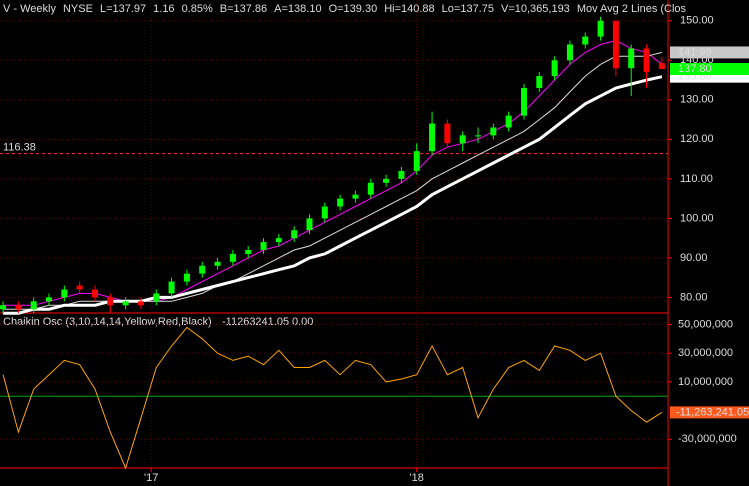 This screenshot has width=749, height=486. I want to click on x-tick-label: '17, so click(151, 478).